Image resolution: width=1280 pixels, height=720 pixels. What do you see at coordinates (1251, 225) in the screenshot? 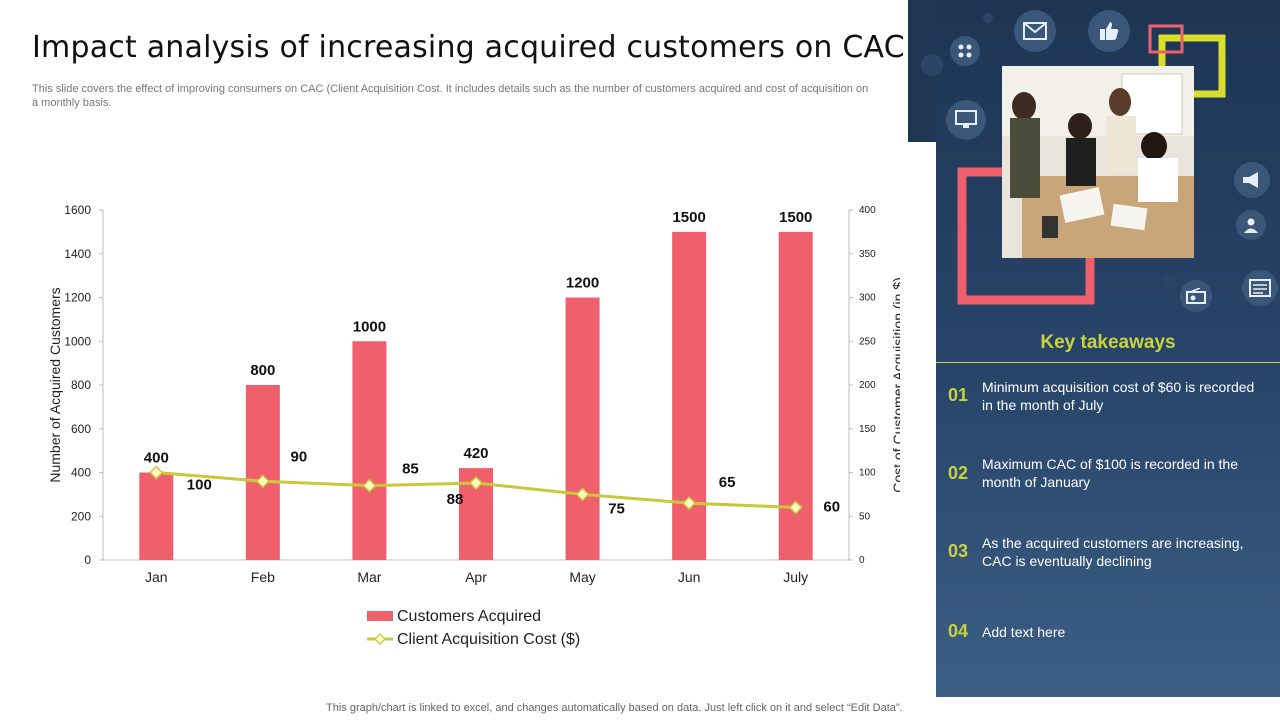
I see `person-icon` at bounding box center [1251, 225].